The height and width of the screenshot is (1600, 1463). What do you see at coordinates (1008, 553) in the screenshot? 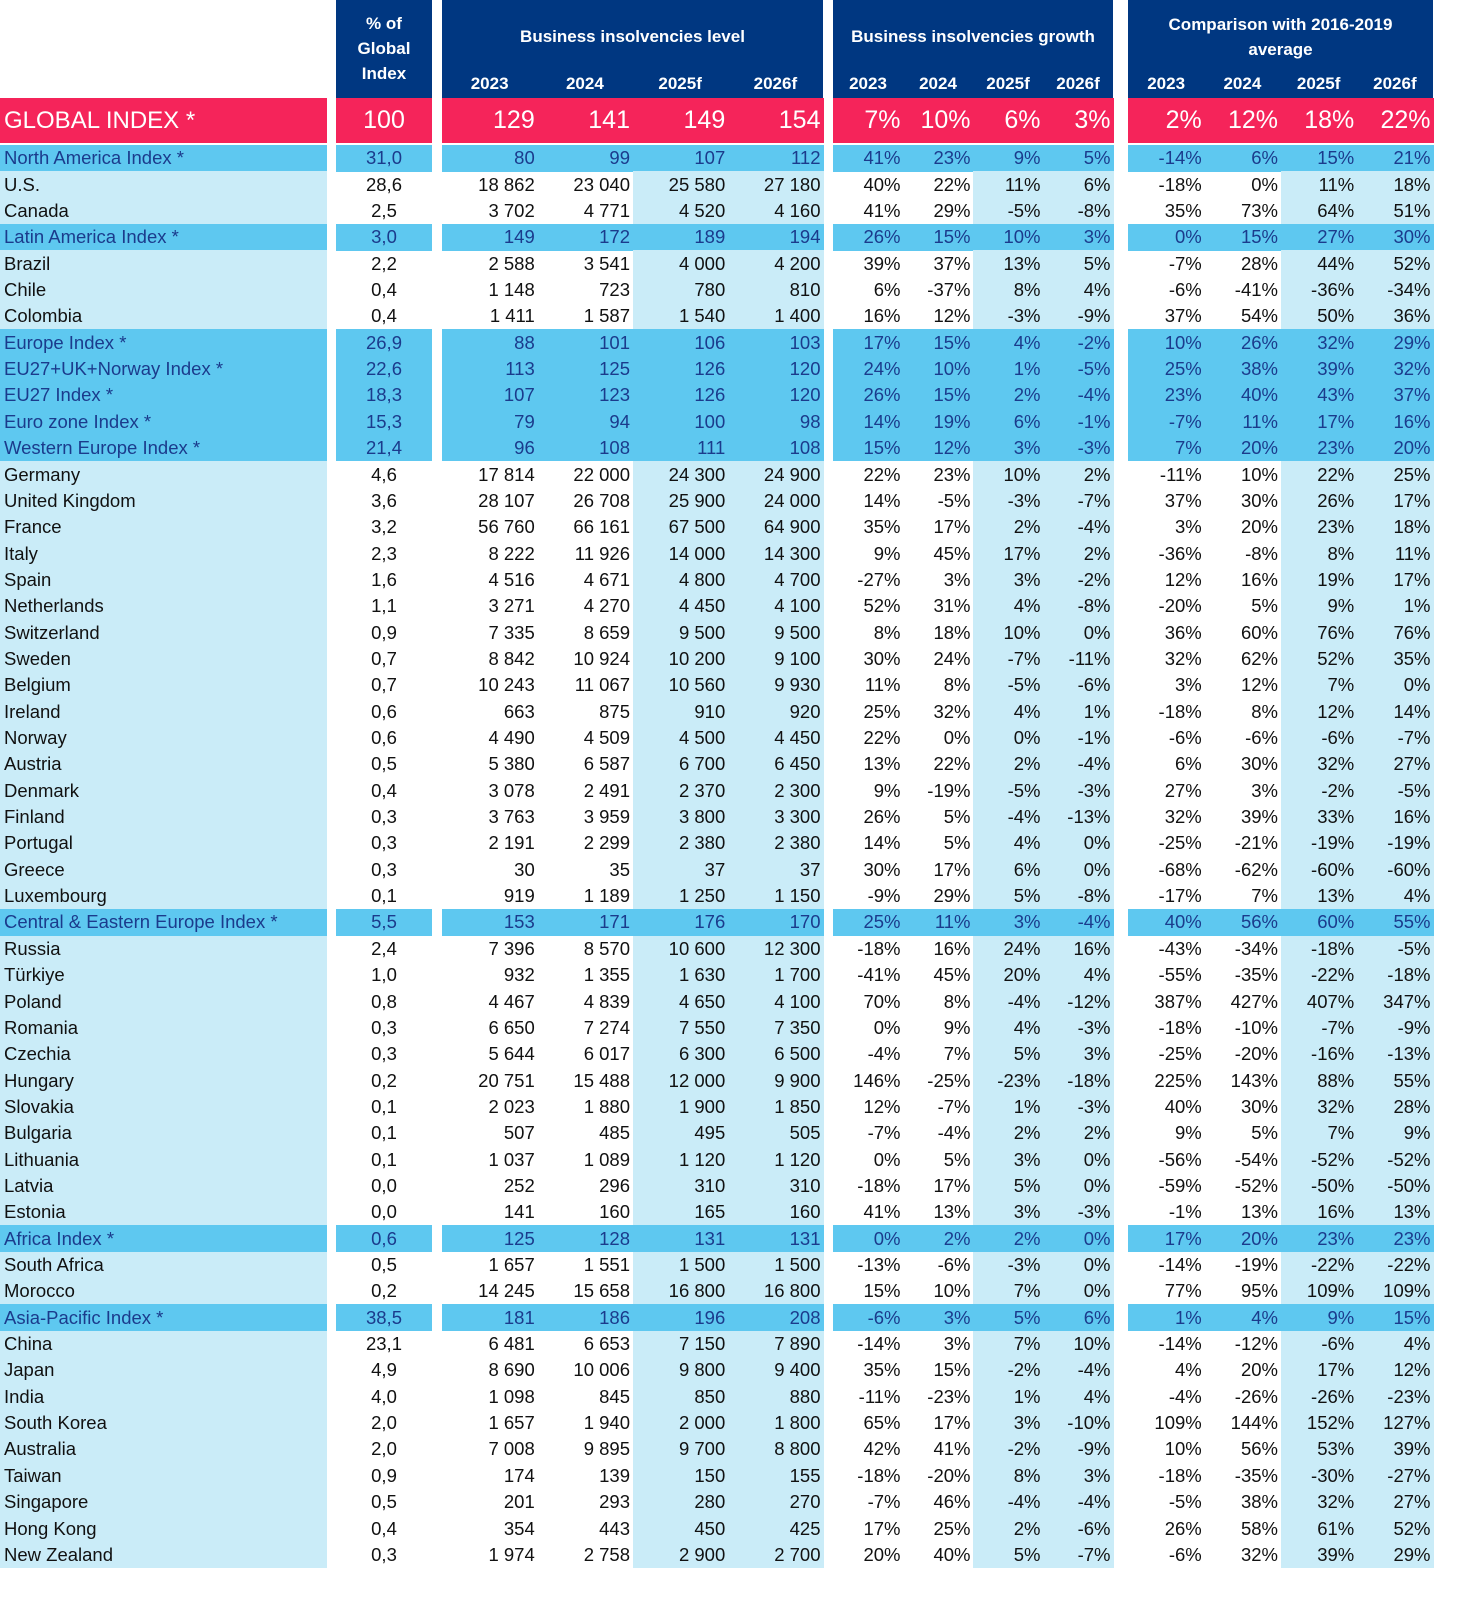
I see `growth-cell: 17%` at bounding box center [1008, 553].